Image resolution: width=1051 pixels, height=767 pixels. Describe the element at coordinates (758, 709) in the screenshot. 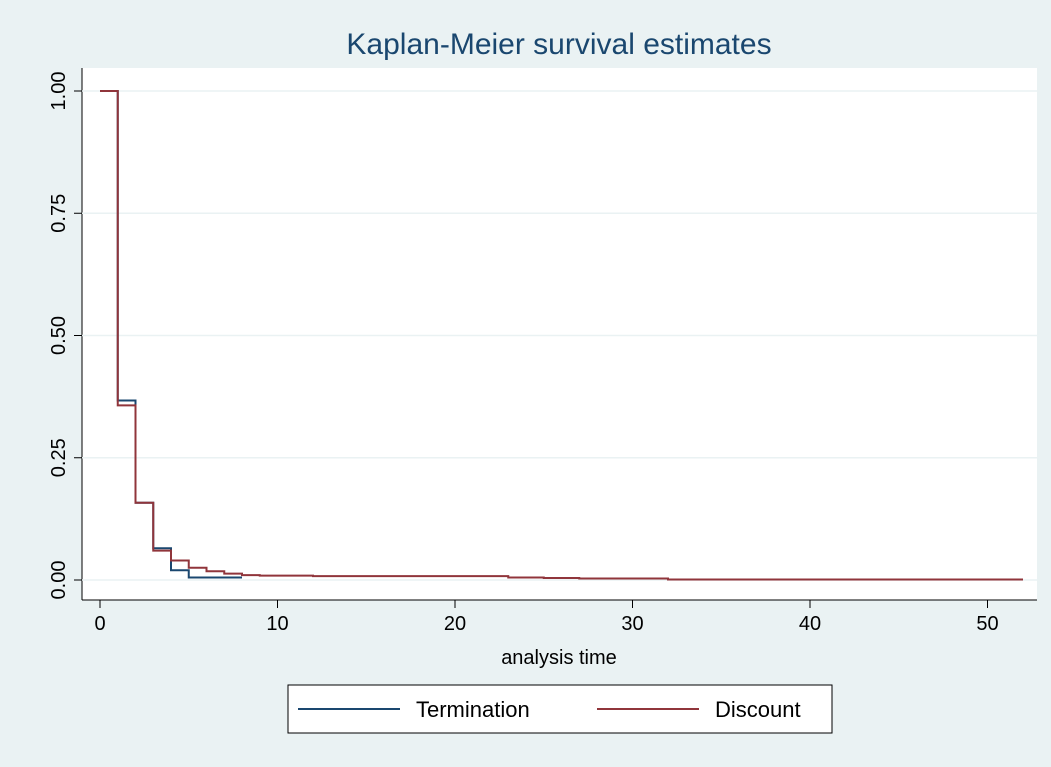

I see `legend-label: Discount` at that location.